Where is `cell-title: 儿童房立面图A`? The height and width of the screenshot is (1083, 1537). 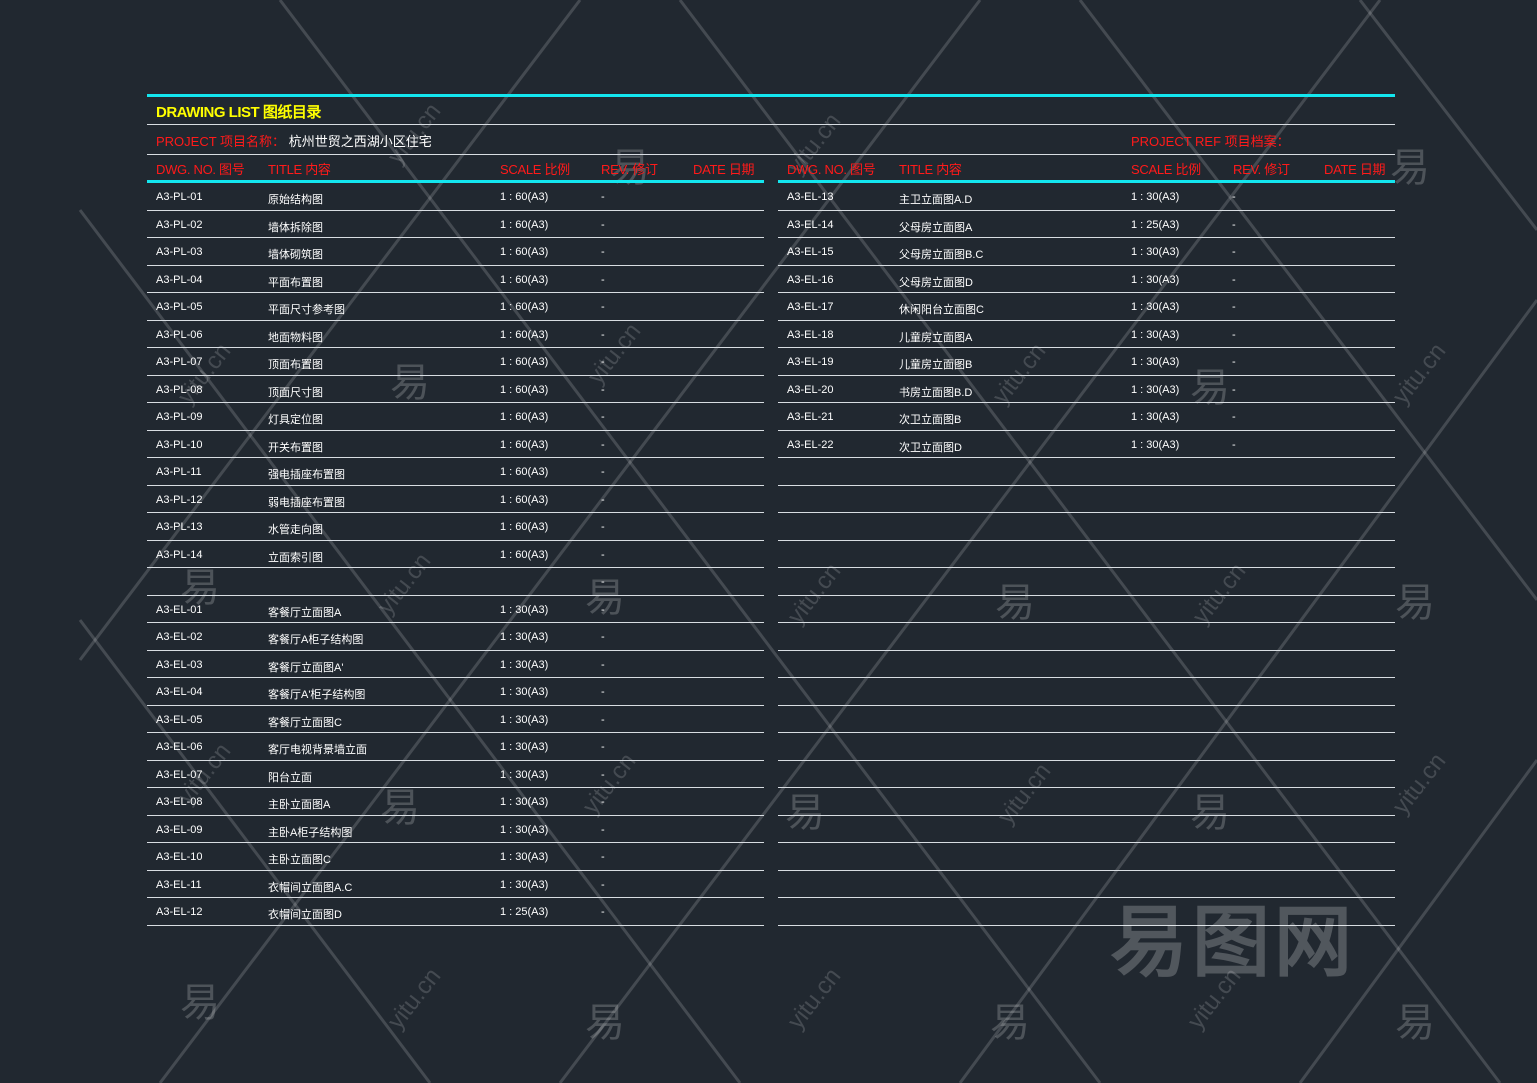 cell-title: 儿童房立面图A is located at coordinates (936, 337).